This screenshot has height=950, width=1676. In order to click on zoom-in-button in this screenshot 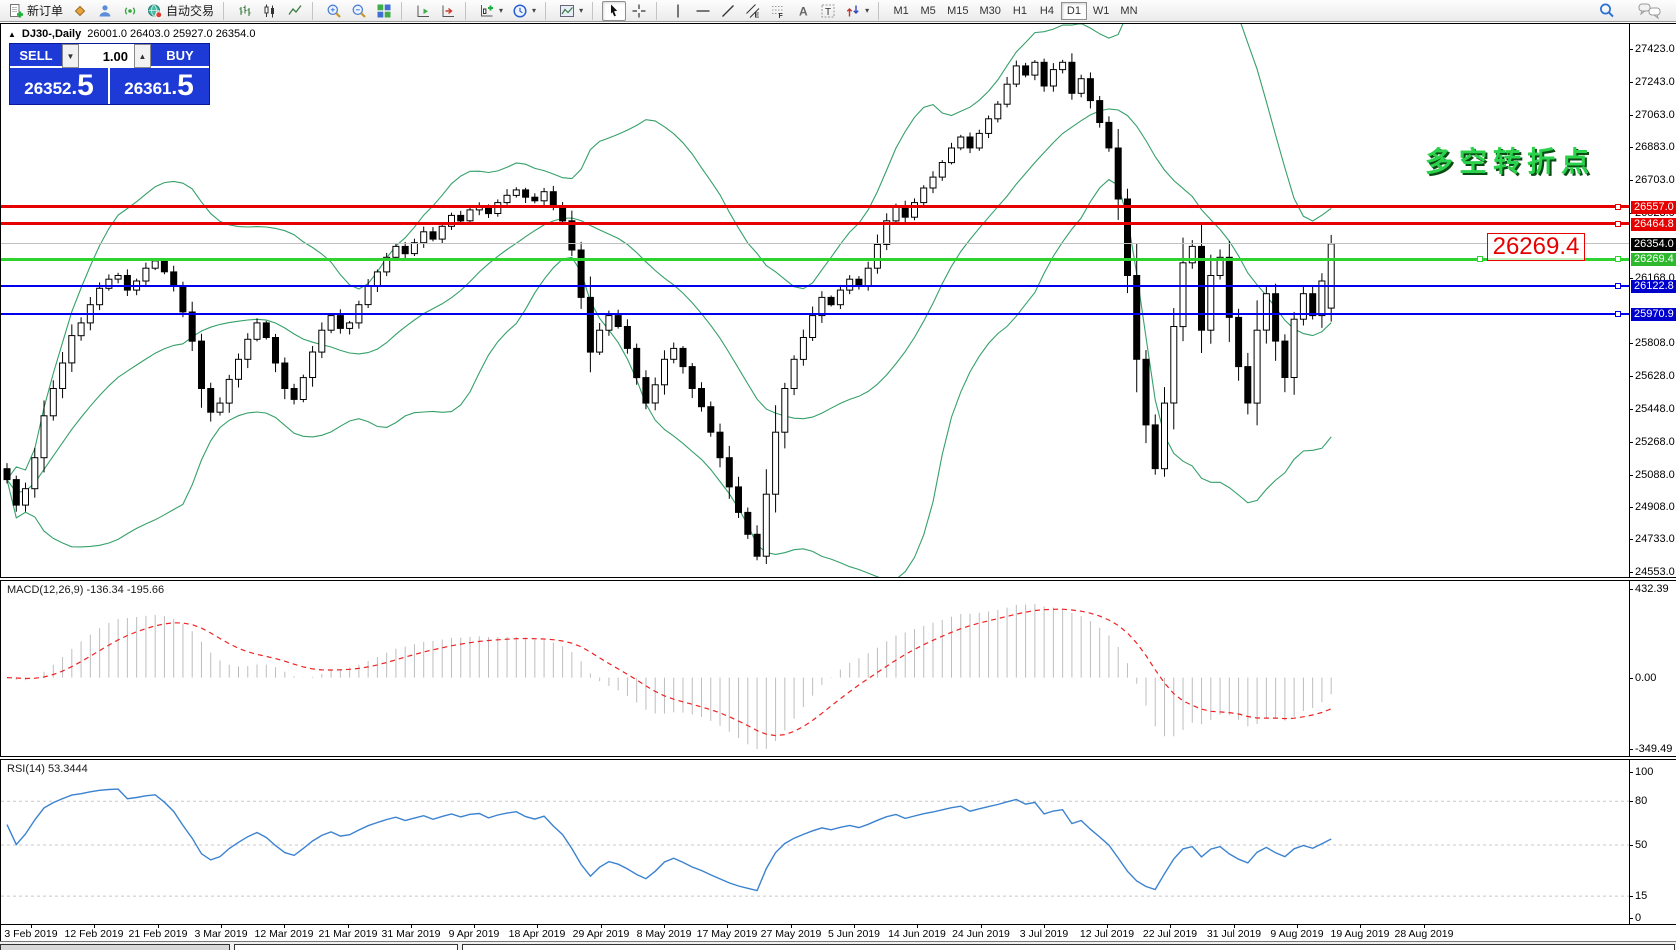, I will do `click(334, 11)`.